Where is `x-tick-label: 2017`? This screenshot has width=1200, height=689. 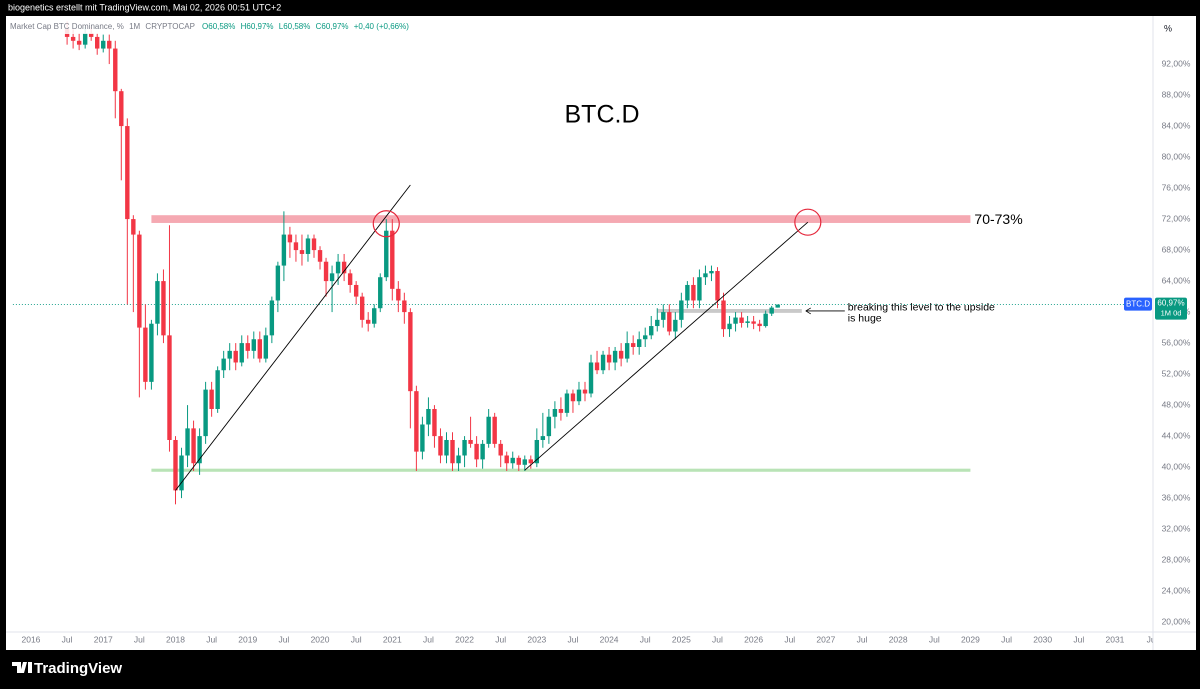 x-tick-label: 2017 is located at coordinates (103, 639).